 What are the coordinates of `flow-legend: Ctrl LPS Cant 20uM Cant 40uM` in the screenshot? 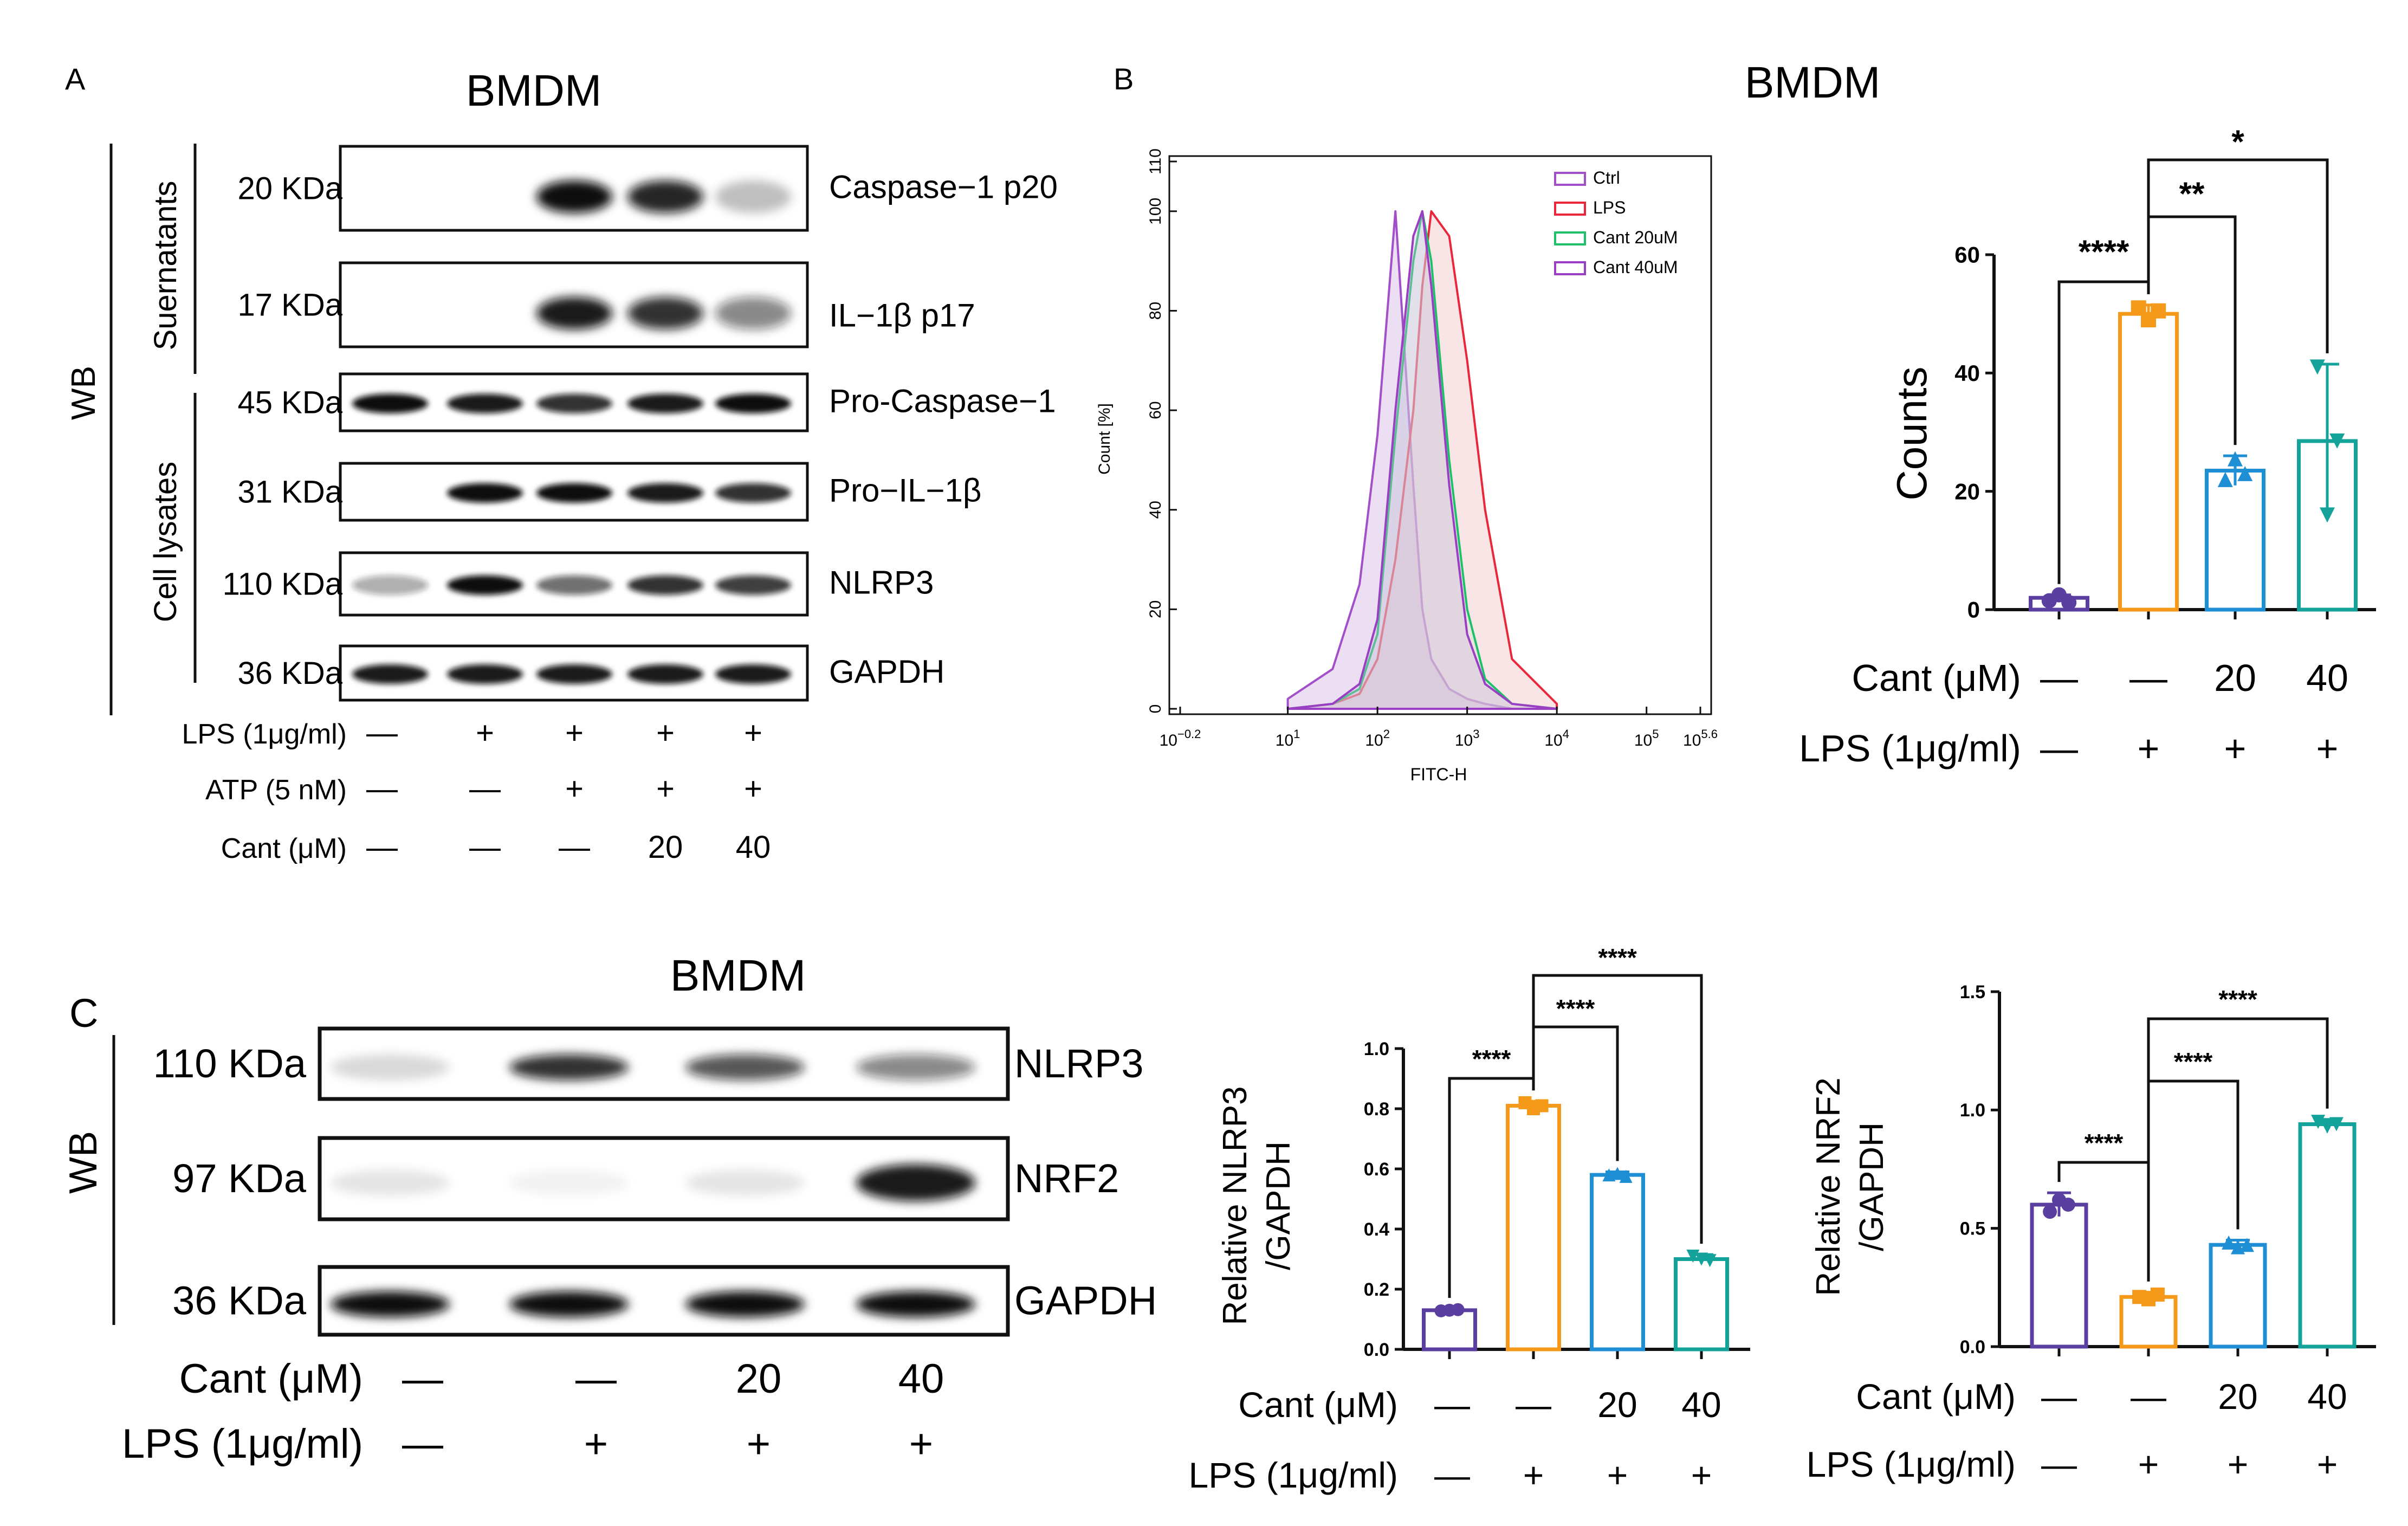 It's located at (1616, 222).